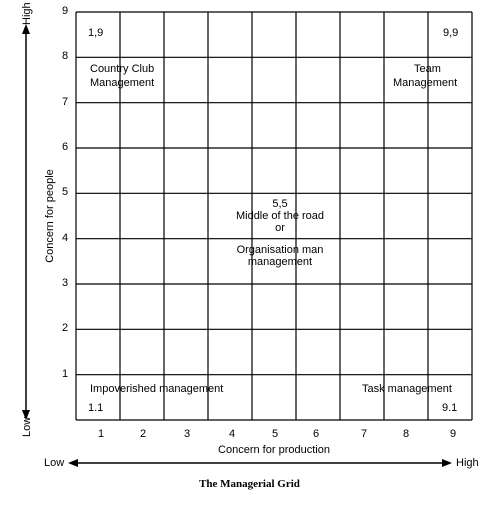 This screenshot has height=516, width=499. Describe the element at coordinates (280, 228) in the screenshot. I see `middle-of-road-line2: or` at that location.